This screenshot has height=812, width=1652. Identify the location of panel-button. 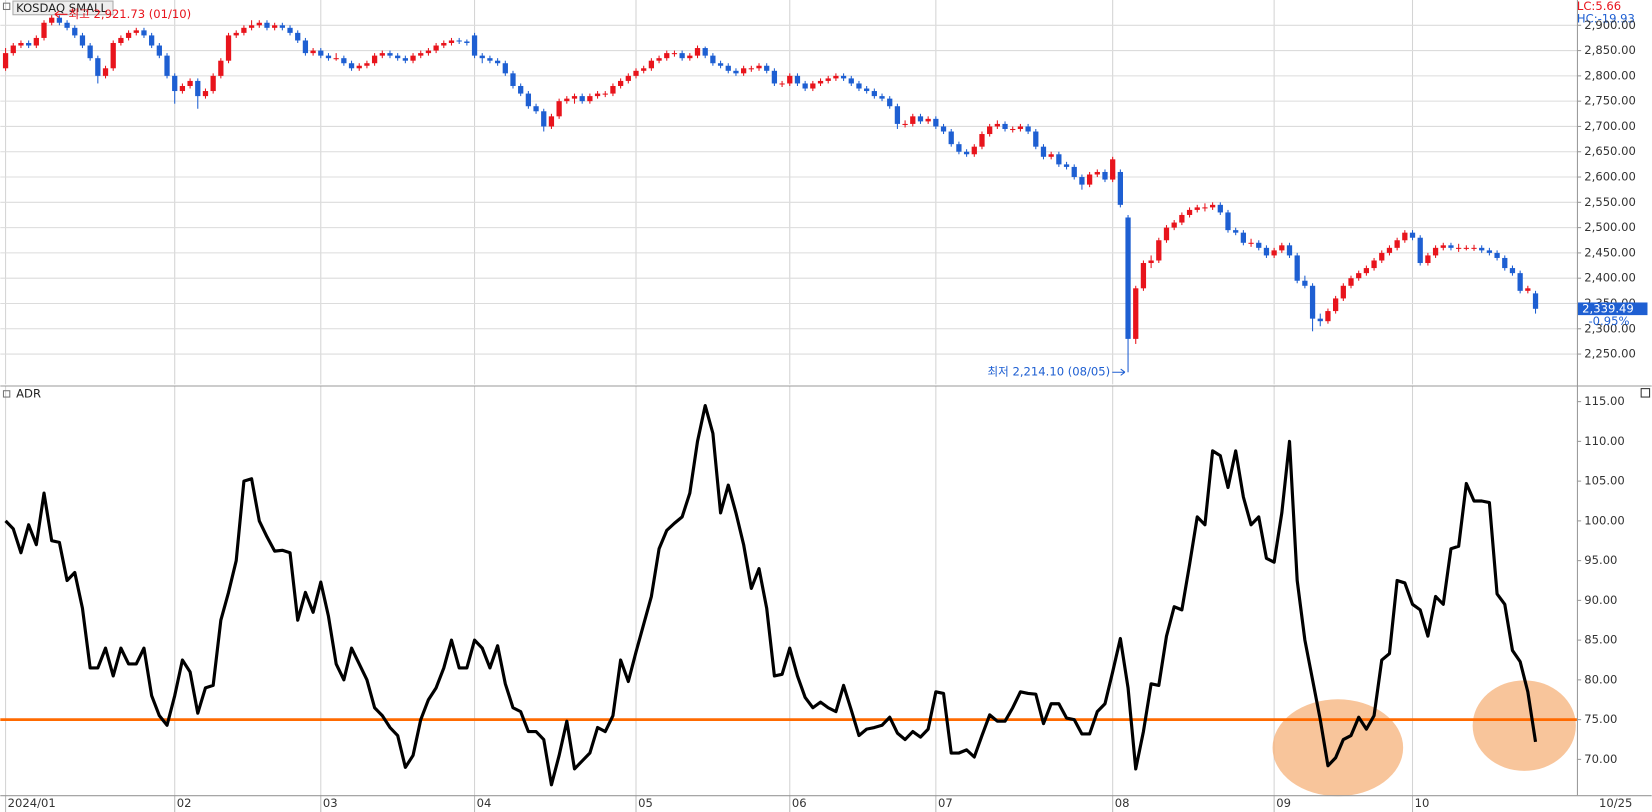
(1645, 393).